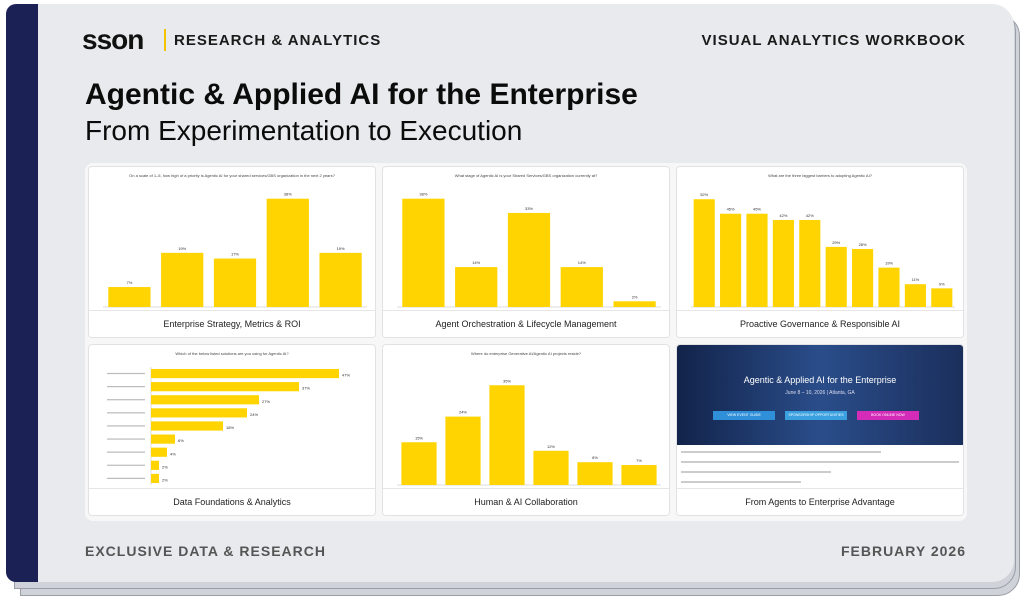  What do you see at coordinates (551, 446) in the screenshot?
I see `value-label: 12%` at bounding box center [551, 446].